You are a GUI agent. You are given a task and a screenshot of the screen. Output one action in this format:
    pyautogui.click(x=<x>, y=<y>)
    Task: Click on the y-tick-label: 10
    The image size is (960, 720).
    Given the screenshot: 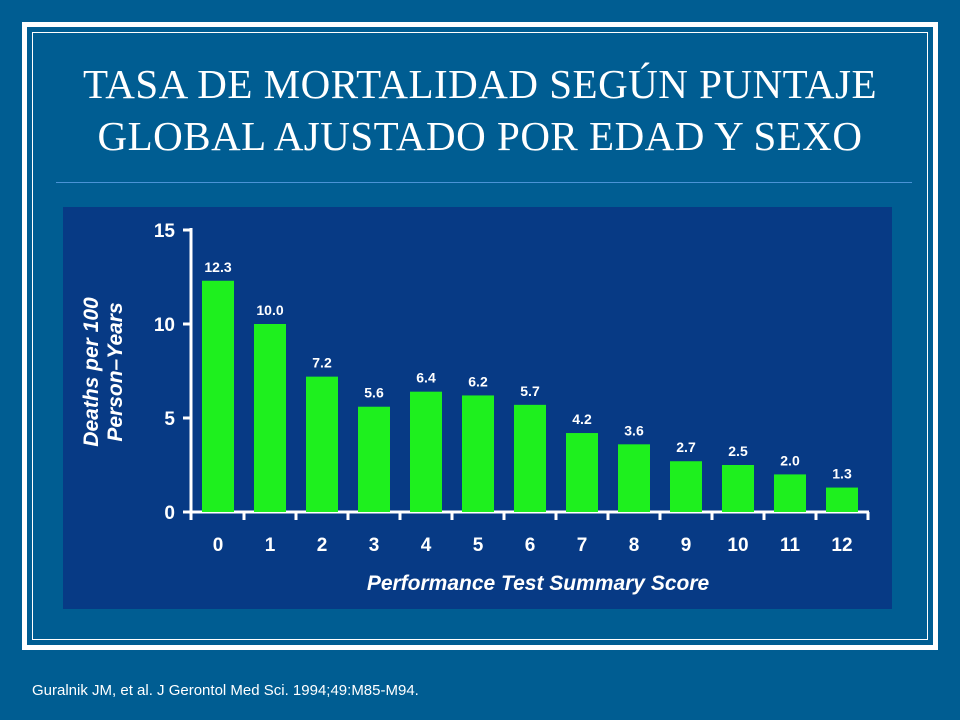 What is the action you would take?
    pyautogui.click(x=164, y=325)
    